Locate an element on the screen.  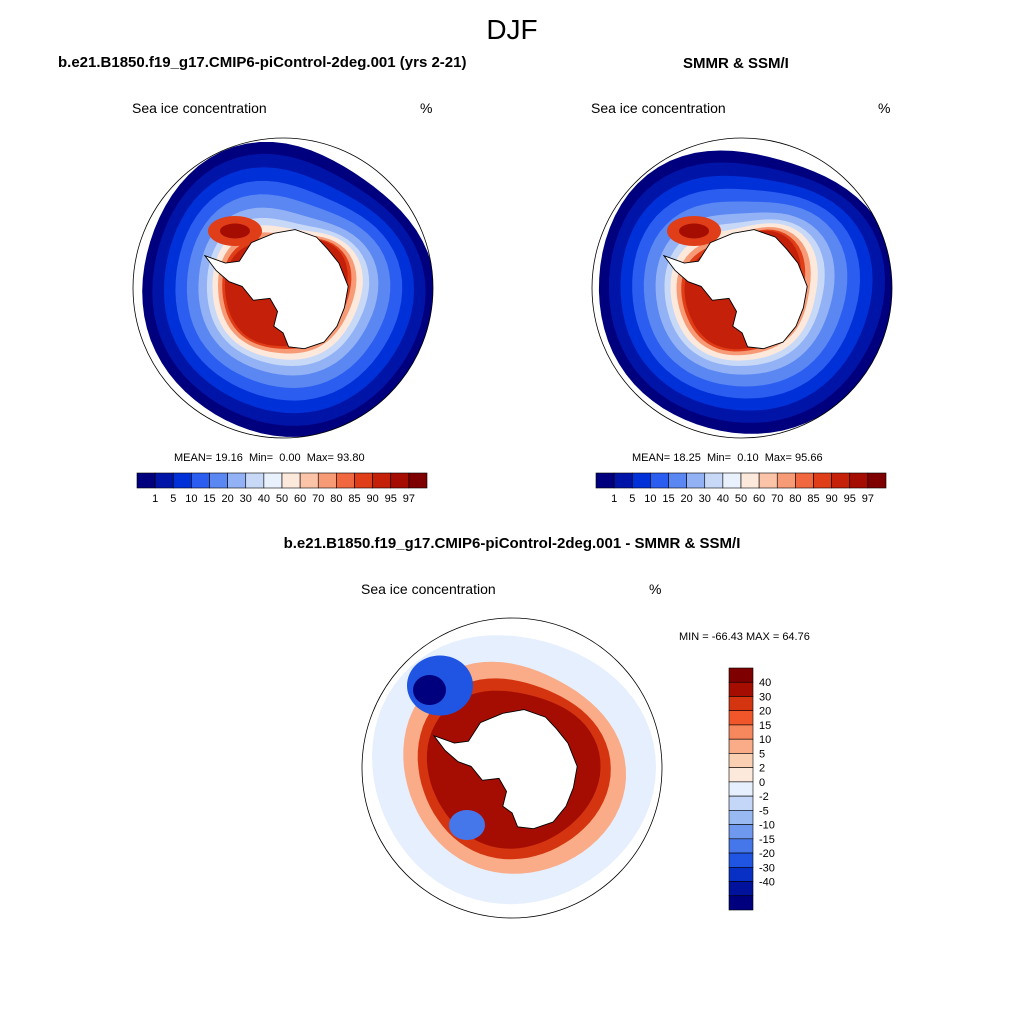
panel-1-map-boundary is located at coordinates (283, 288).